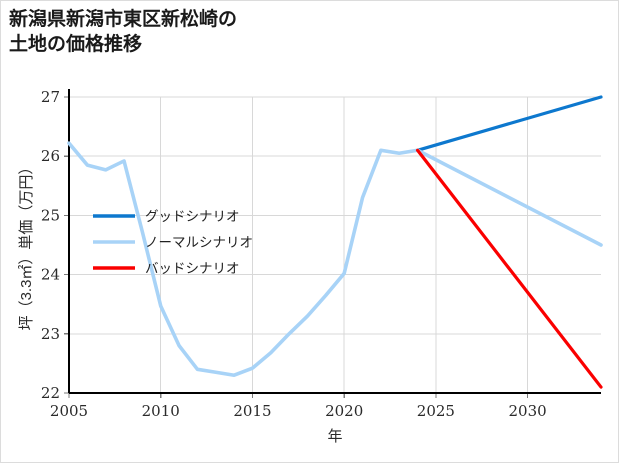 This screenshot has height=465, width=621. What do you see at coordinates (192, 216) in the screenshot?
I see `legend-label-0: グッドシナリオ` at bounding box center [192, 216].